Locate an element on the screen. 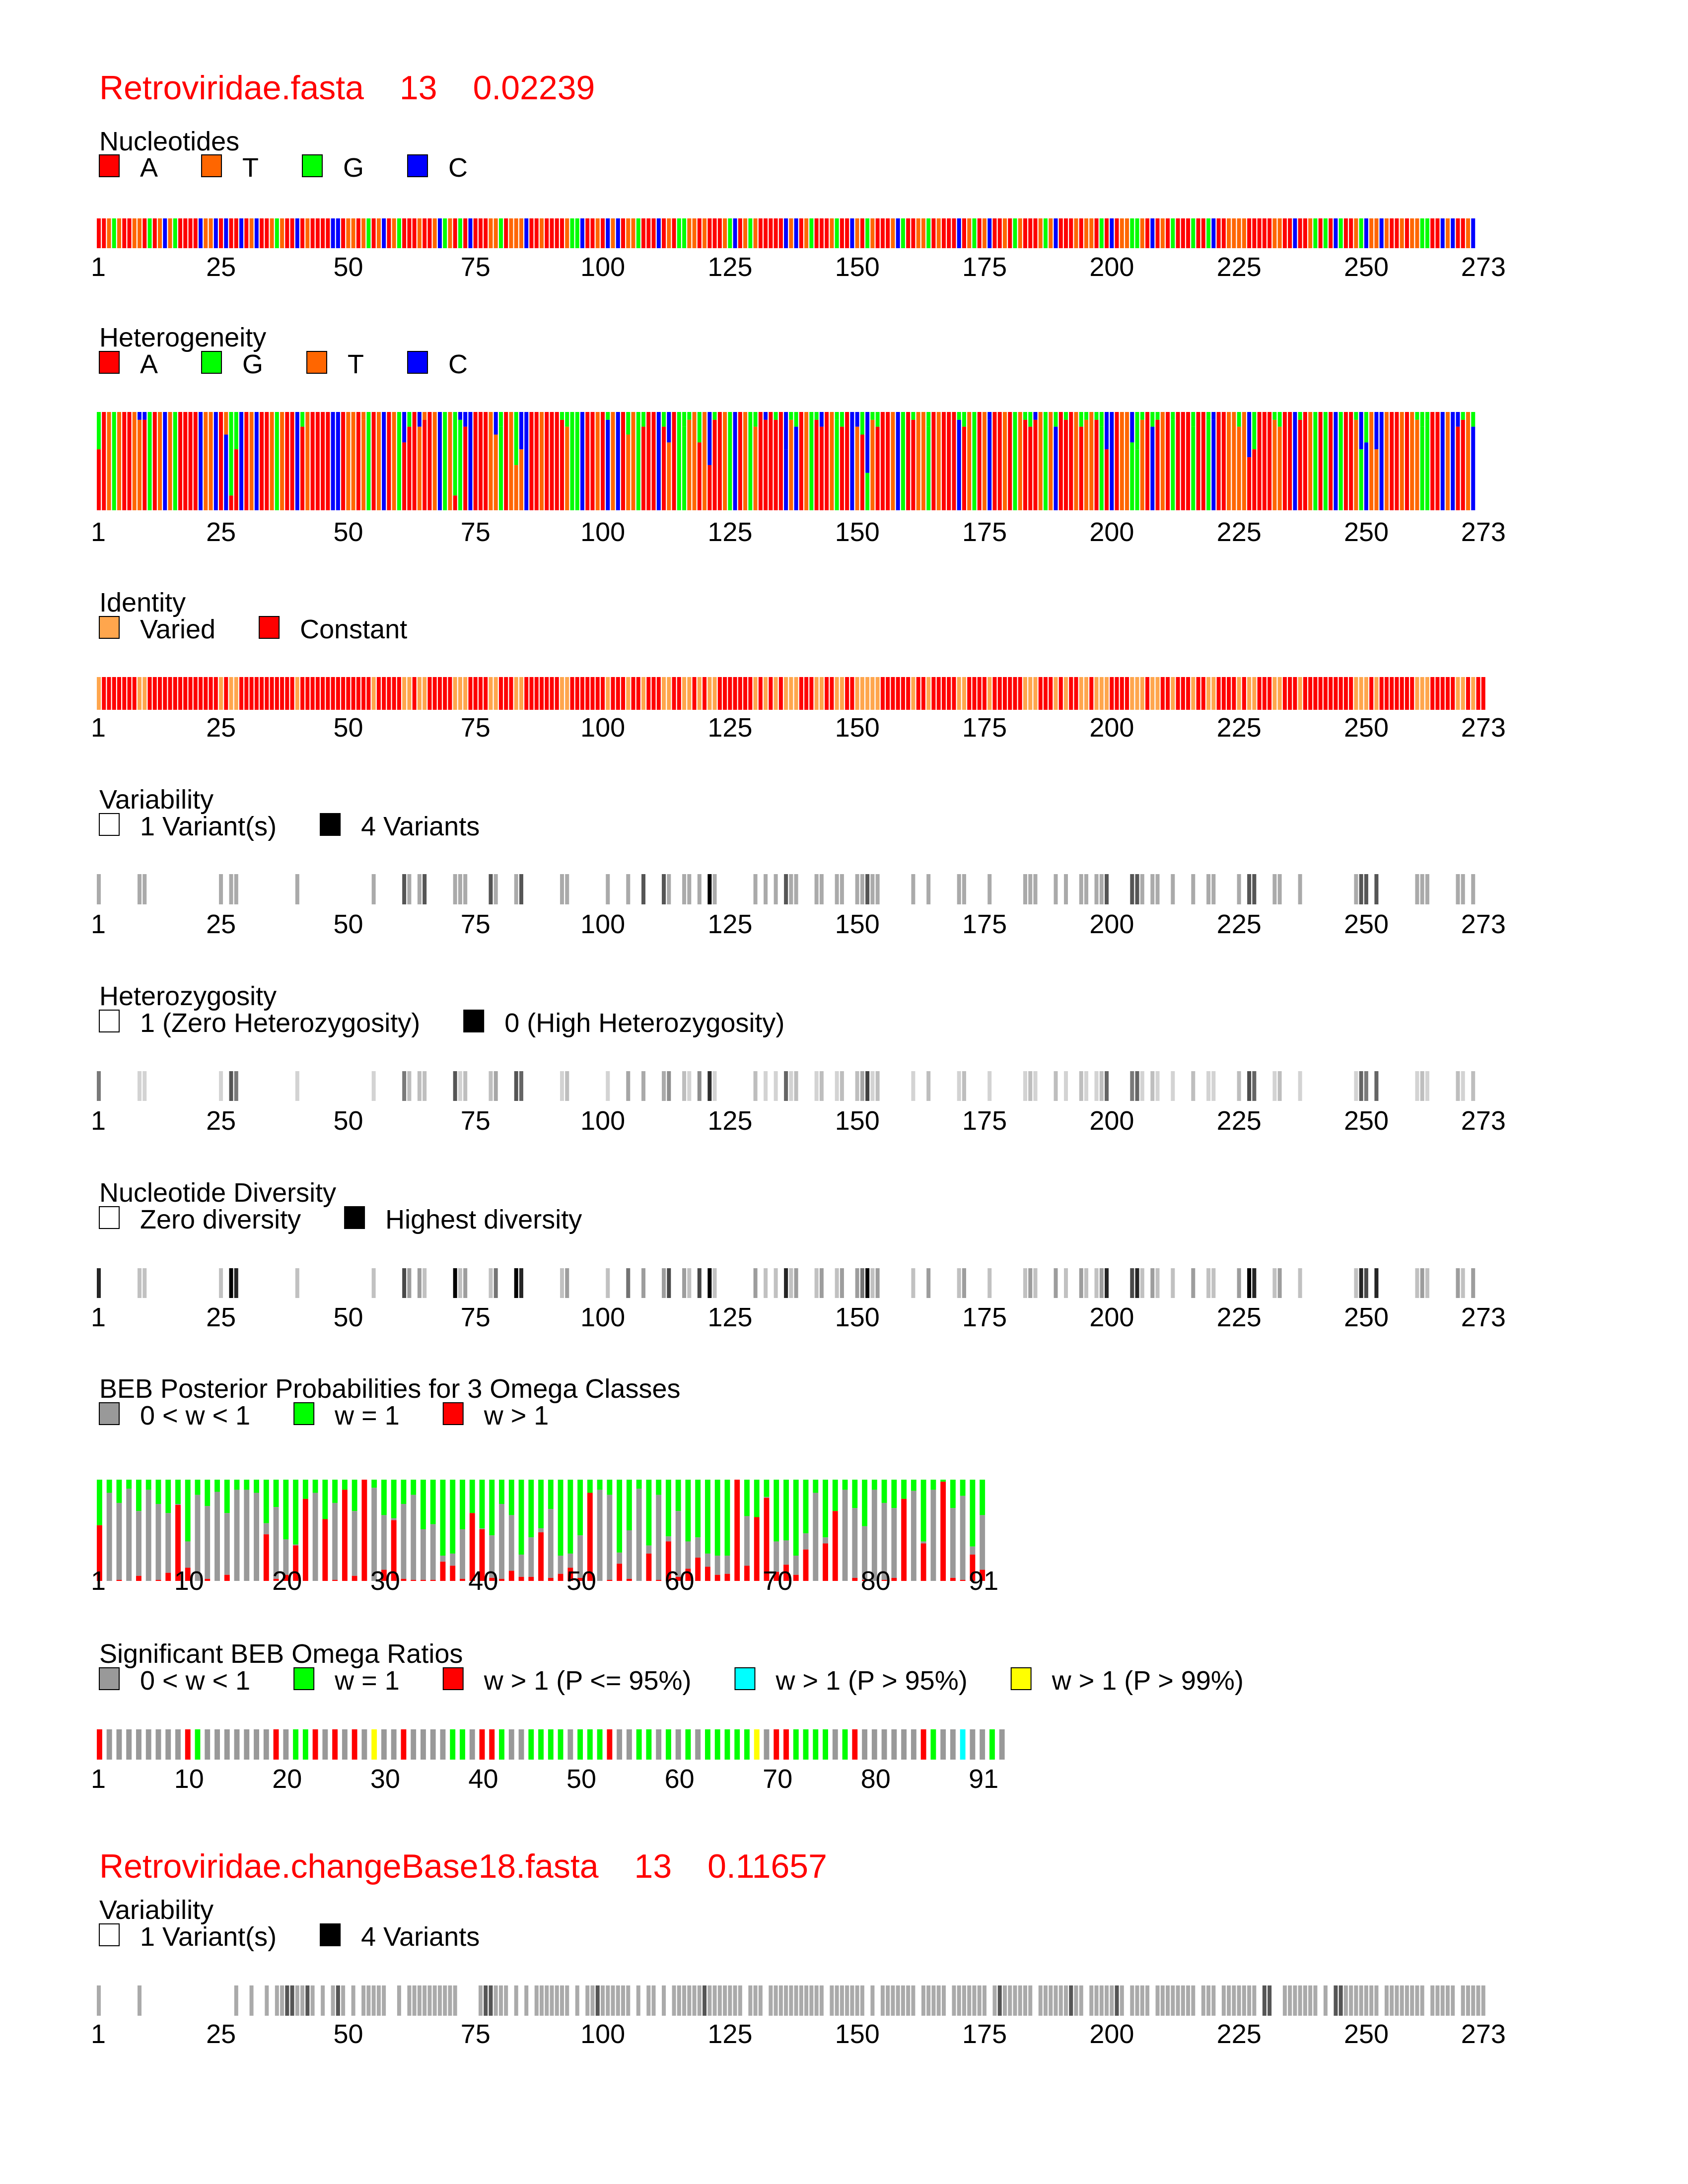 The height and width of the screenshot is (2184, 1688). axis-tick-label: 60 is located at coordinates (680, 1581).